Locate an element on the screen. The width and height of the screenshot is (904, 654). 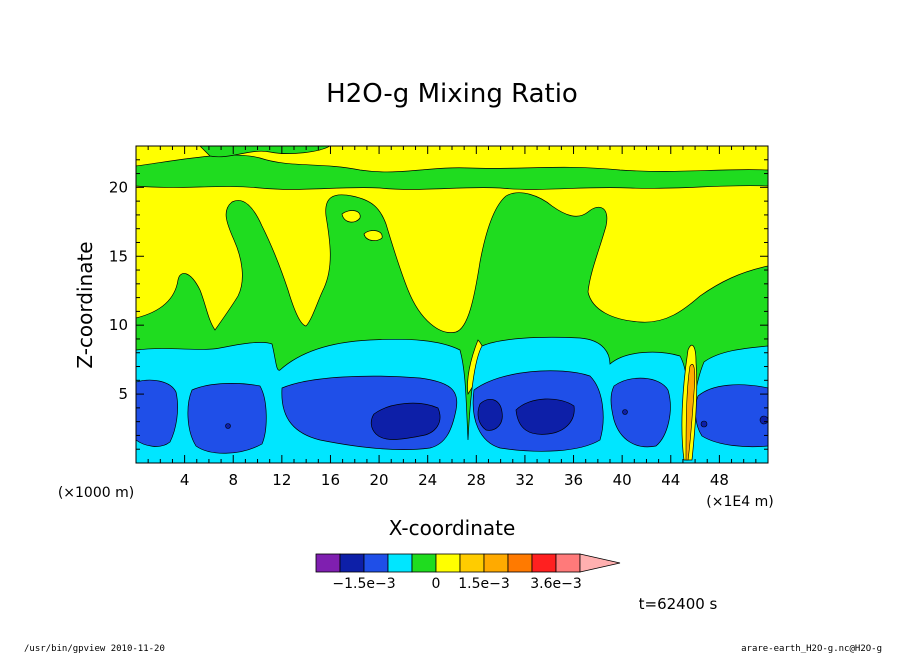
colorbar-tick-label: 0 is located at coordinates (436, 584).